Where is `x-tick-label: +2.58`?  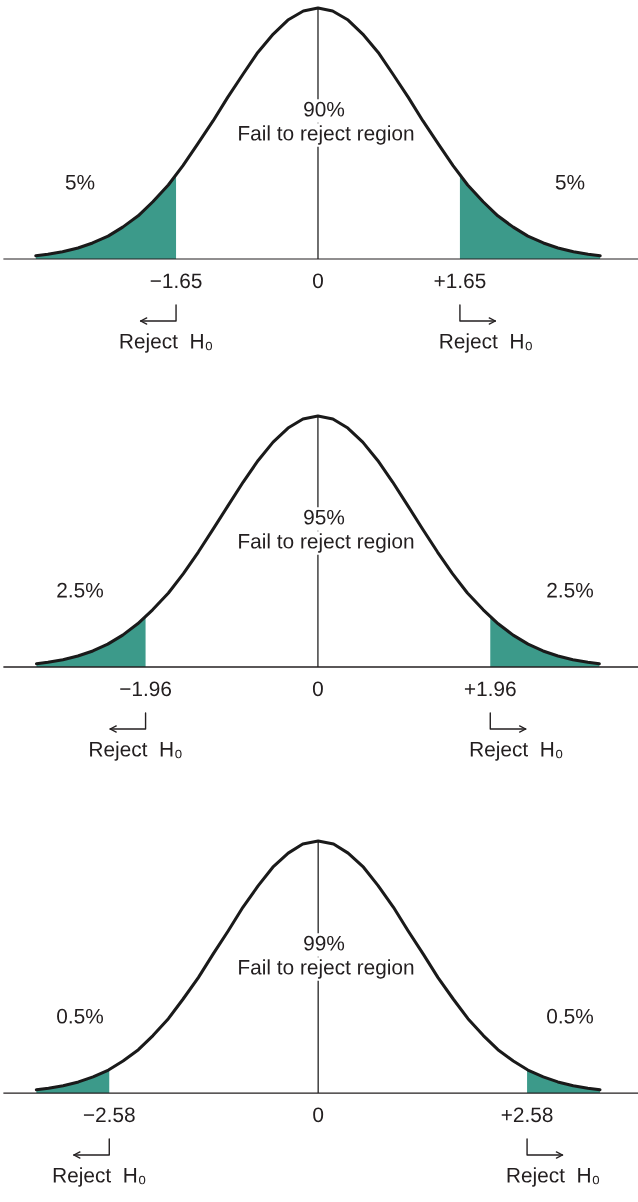 x-tick-label: +2.58 is located at coordinates (527, 1115).